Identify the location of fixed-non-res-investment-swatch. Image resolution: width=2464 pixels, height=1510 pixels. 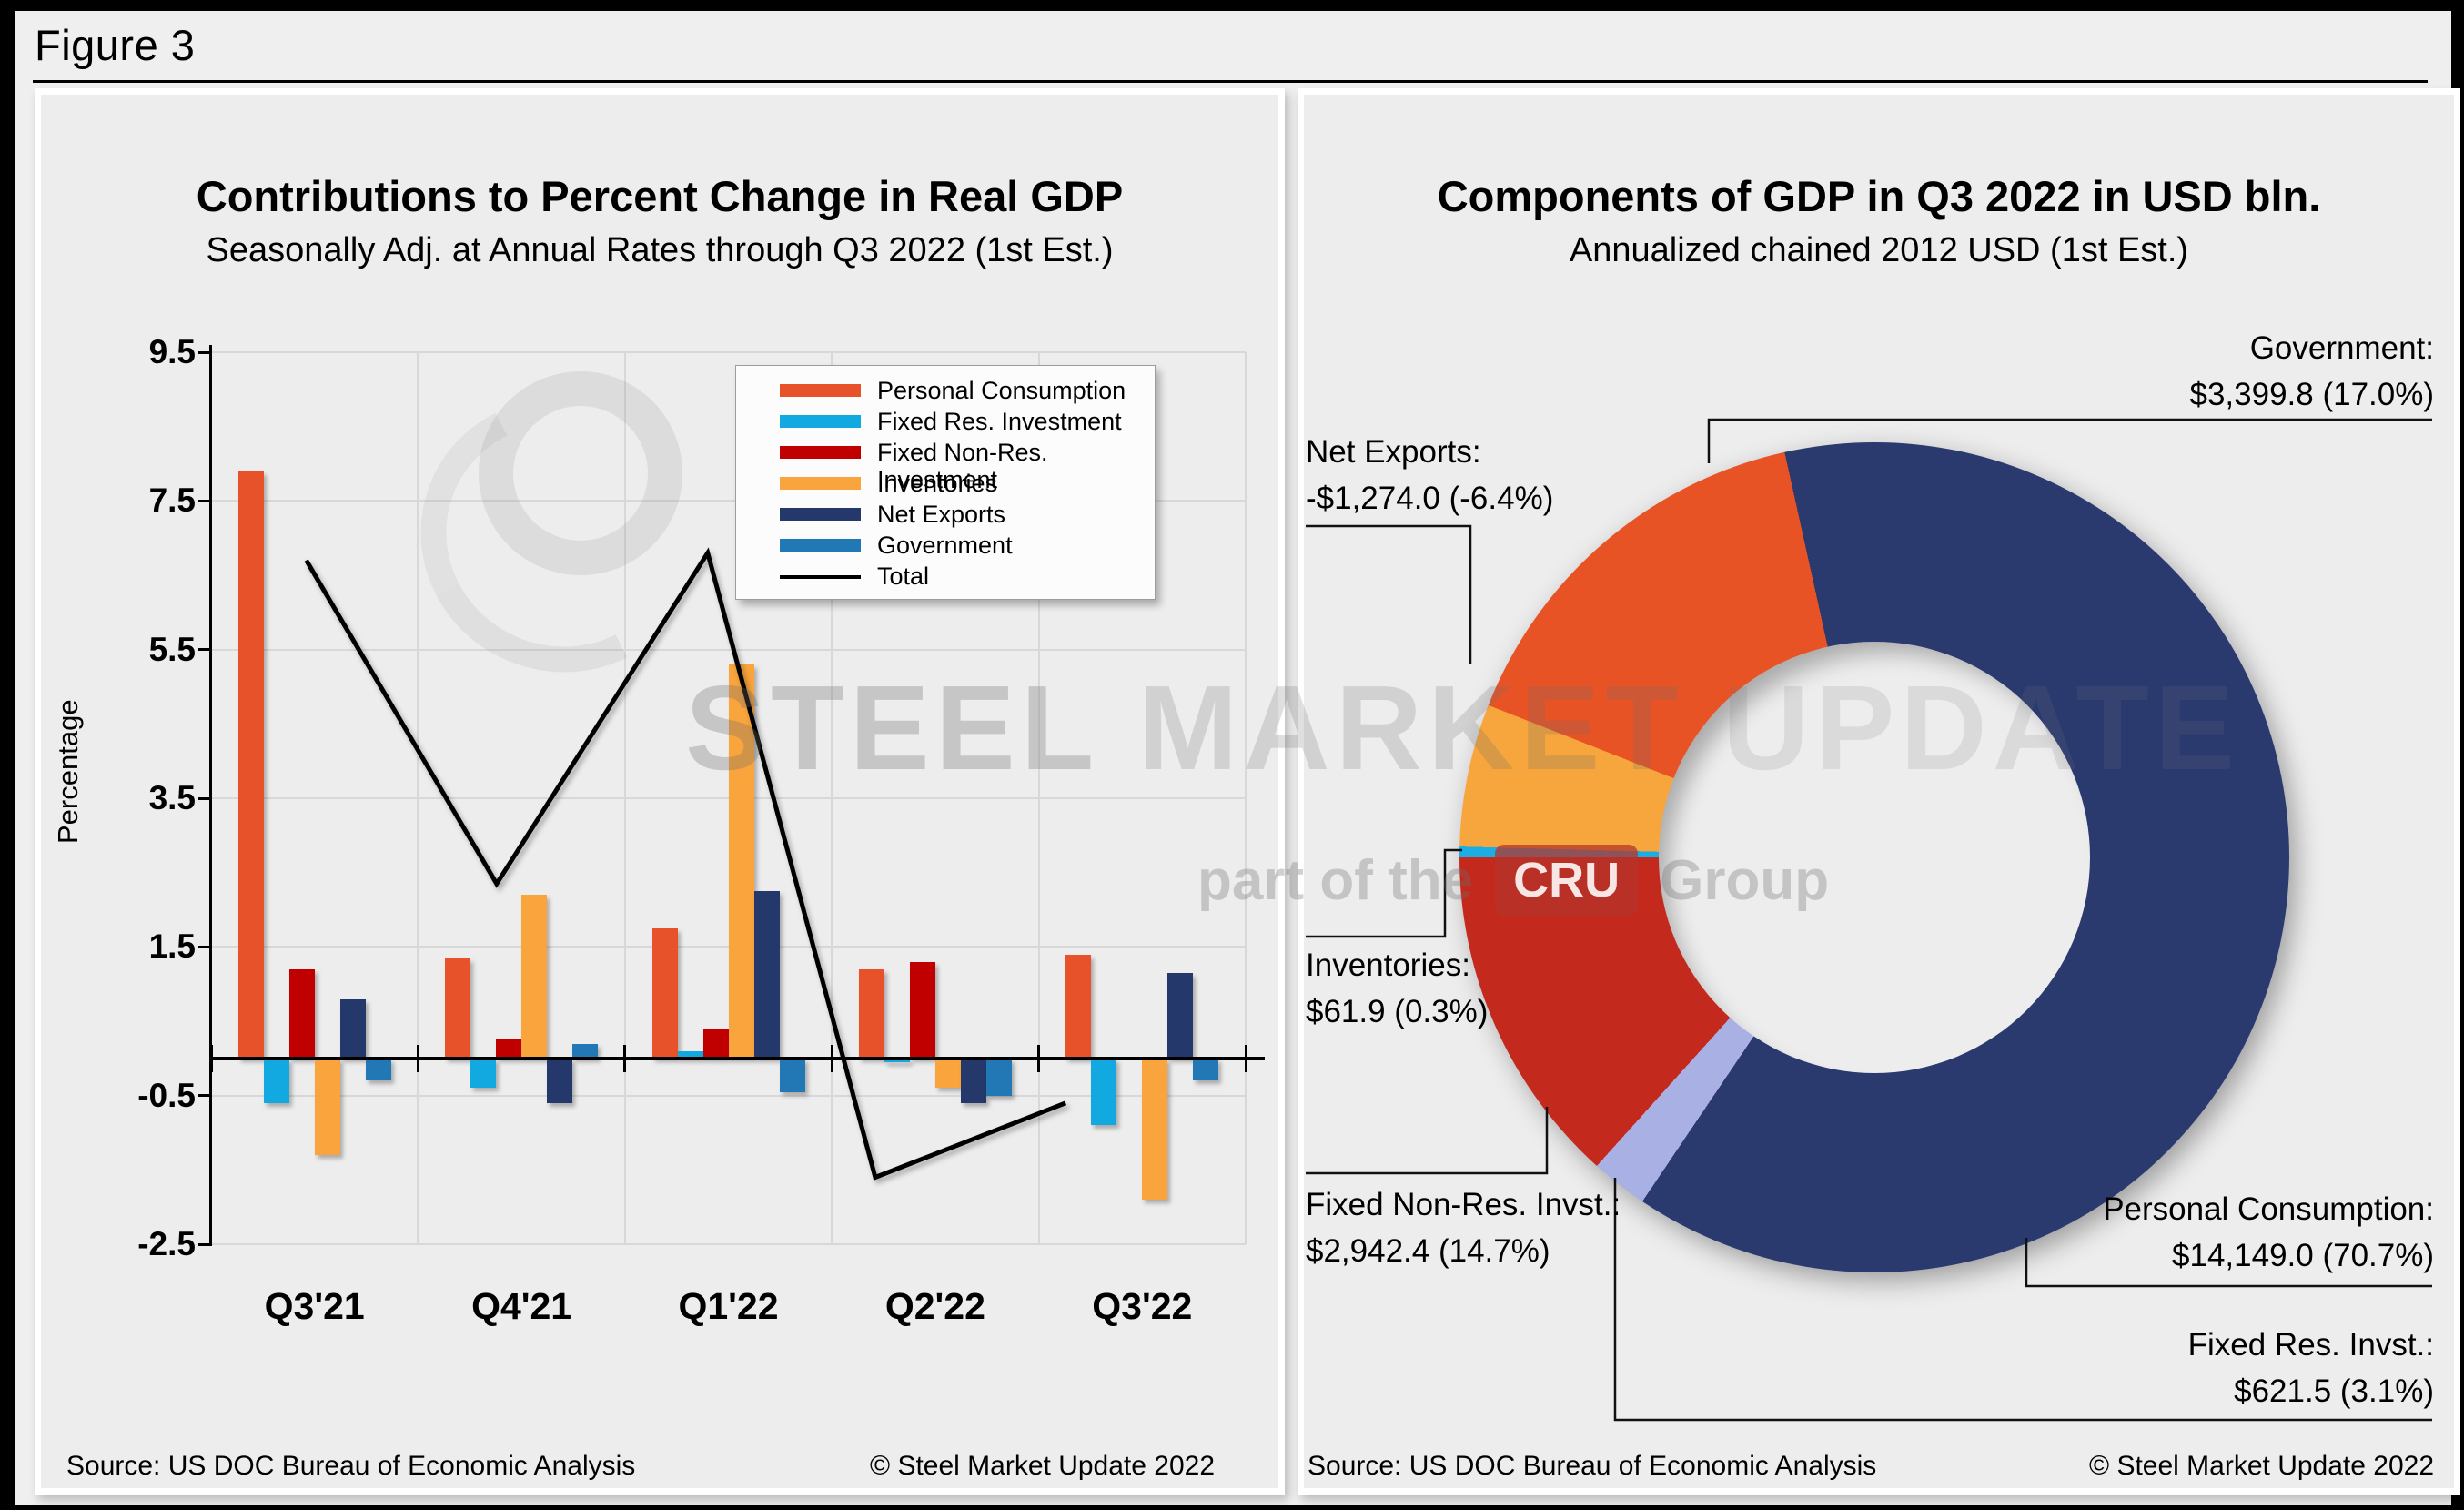
(821, 453).